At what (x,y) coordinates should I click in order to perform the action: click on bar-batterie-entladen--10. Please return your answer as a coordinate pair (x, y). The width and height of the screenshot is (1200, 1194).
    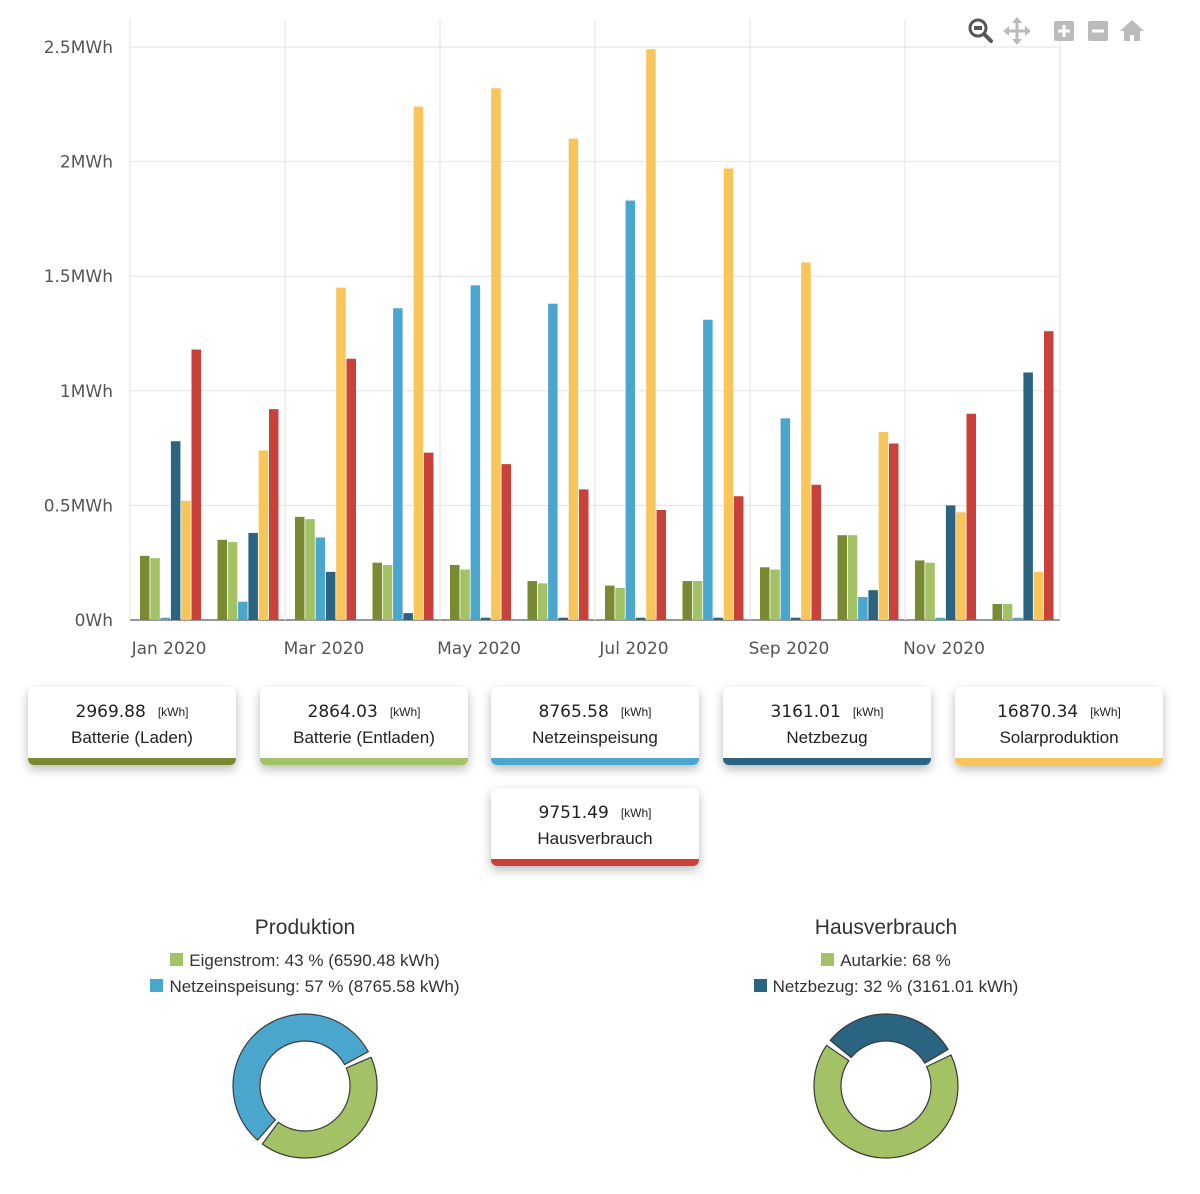
    Looking at the image, I should click on (930, 591).